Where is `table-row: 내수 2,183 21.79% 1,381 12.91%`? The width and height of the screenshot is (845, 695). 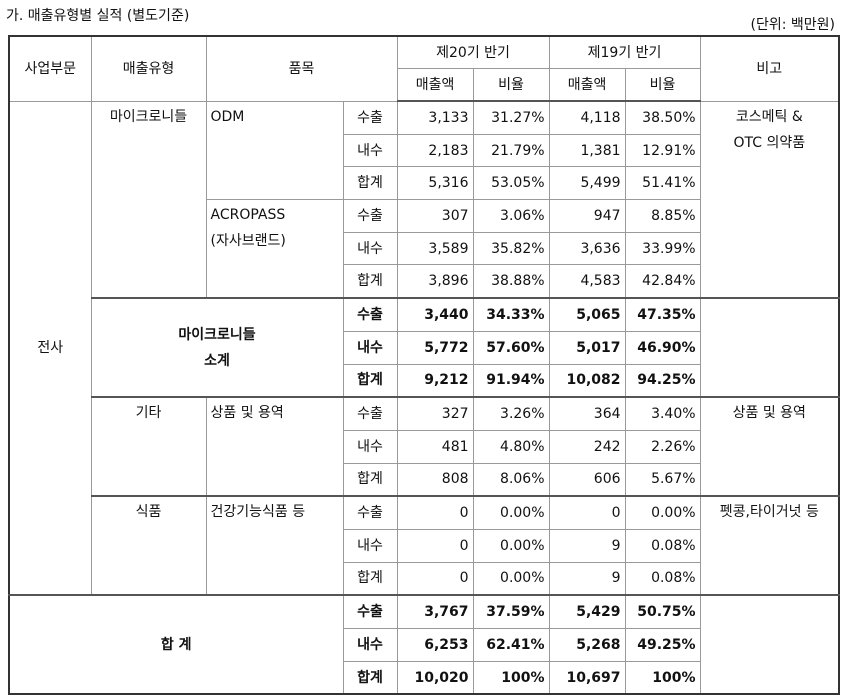
table-row: 내수 2,183 21.79% 1,381 12.91% is located at coordinates (424, 150).